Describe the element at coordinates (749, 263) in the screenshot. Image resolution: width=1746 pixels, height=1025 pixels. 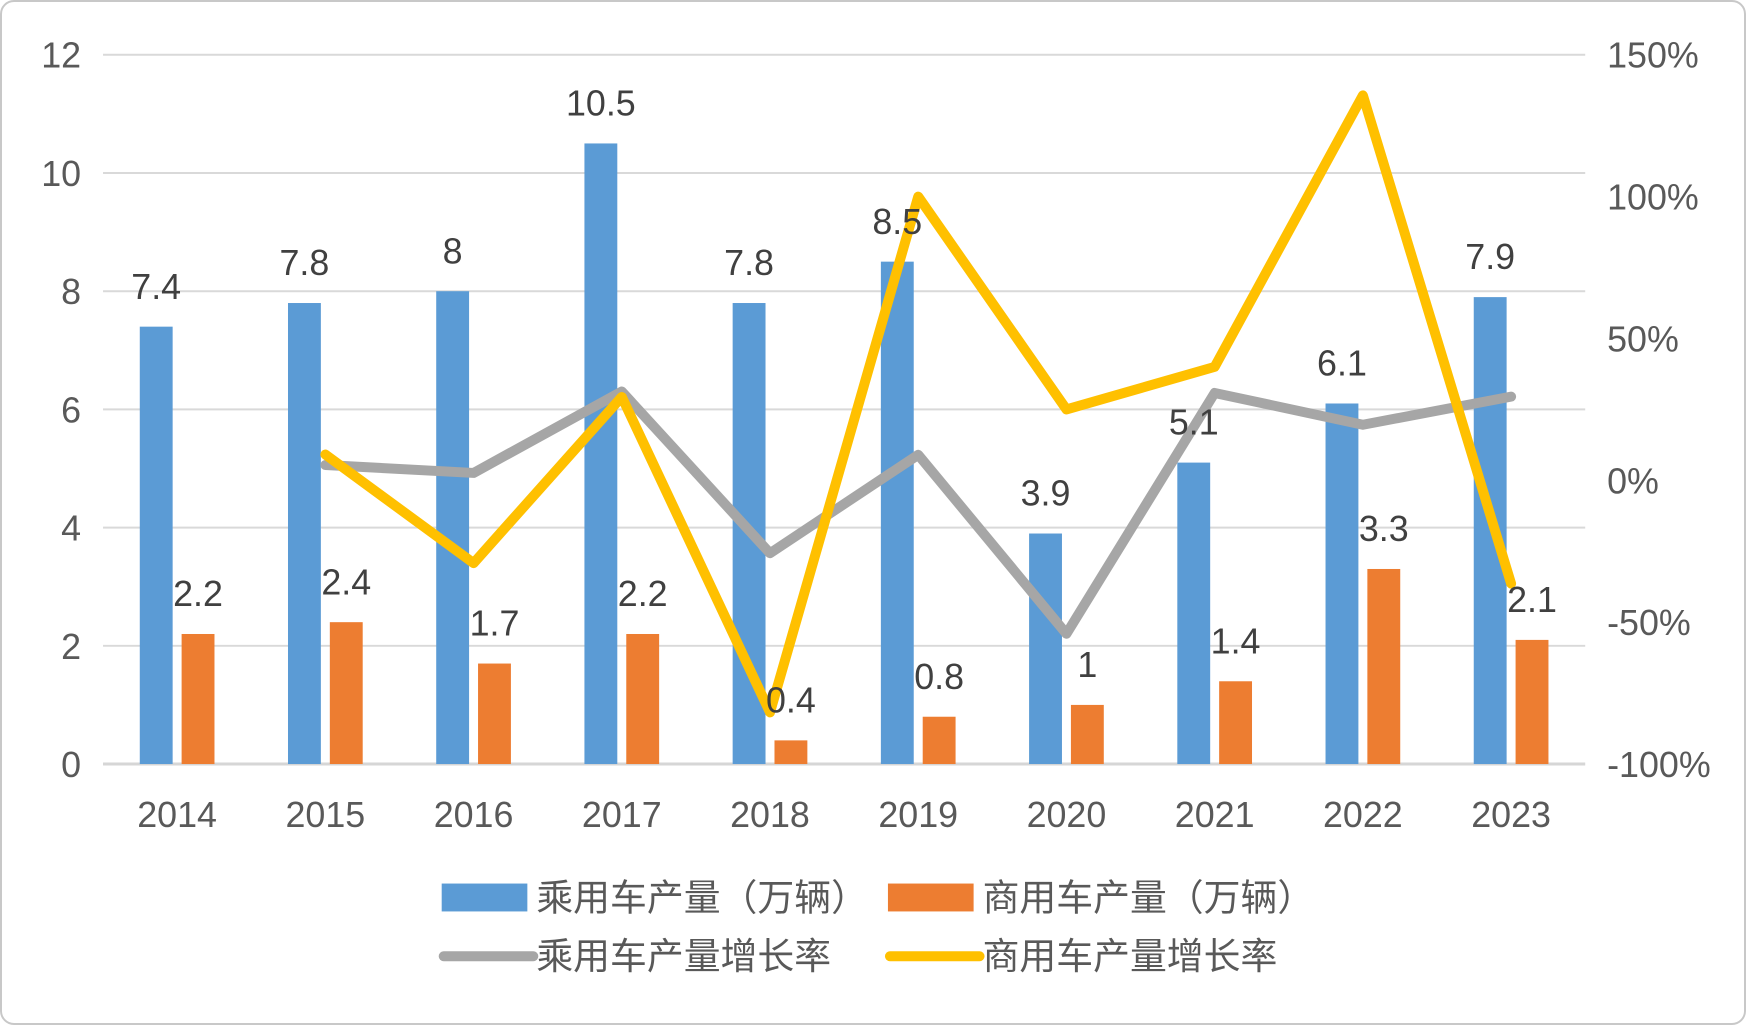
I see `passenger-bar-label-2018: 7.8` at that location.